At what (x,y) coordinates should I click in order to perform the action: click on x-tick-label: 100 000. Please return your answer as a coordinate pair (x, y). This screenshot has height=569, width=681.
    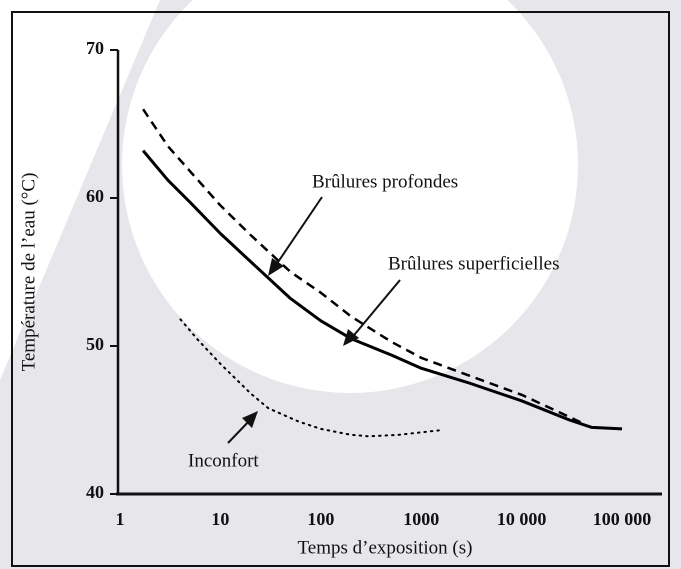
    Looking at the image, I should click on (622, 519).